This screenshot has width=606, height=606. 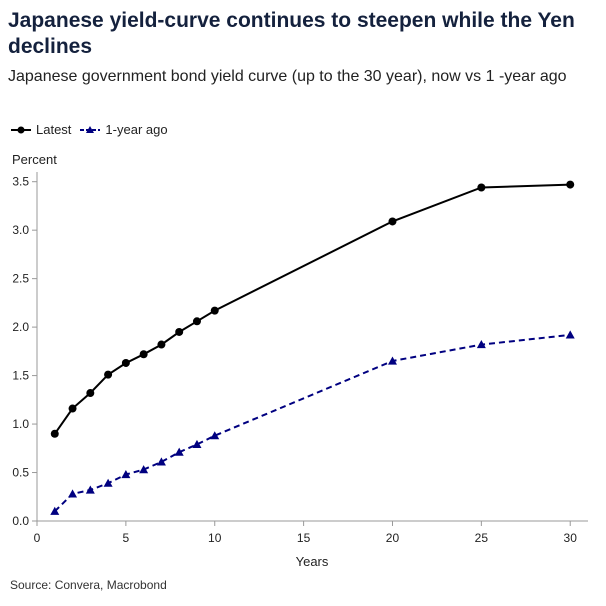 I want to click on legend-swatch-1-year-ago, so click(x=90, y=129).